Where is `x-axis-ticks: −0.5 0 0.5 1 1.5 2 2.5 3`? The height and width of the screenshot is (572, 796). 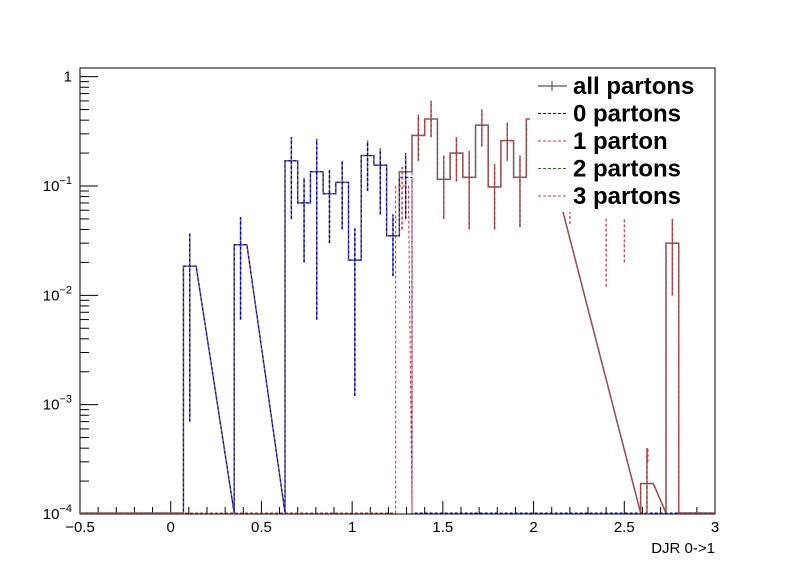
x-axis-ticks: −0.5 0 0.5 1 1.5 2 2.5 3 is located at coordinates (392, 518).